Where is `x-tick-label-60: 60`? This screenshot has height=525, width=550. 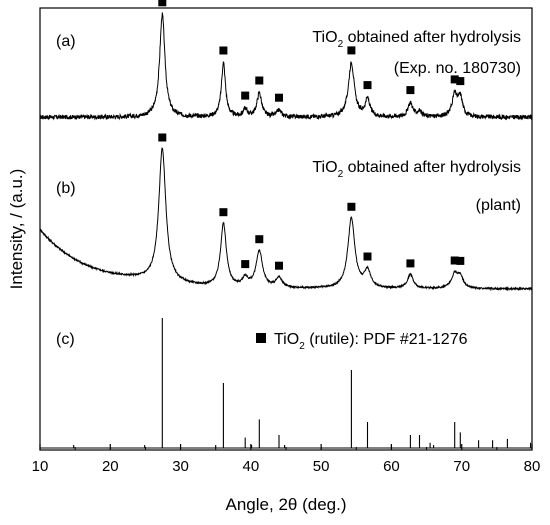
x-tick-label-60: 60 is located at coordinates (391, 466).